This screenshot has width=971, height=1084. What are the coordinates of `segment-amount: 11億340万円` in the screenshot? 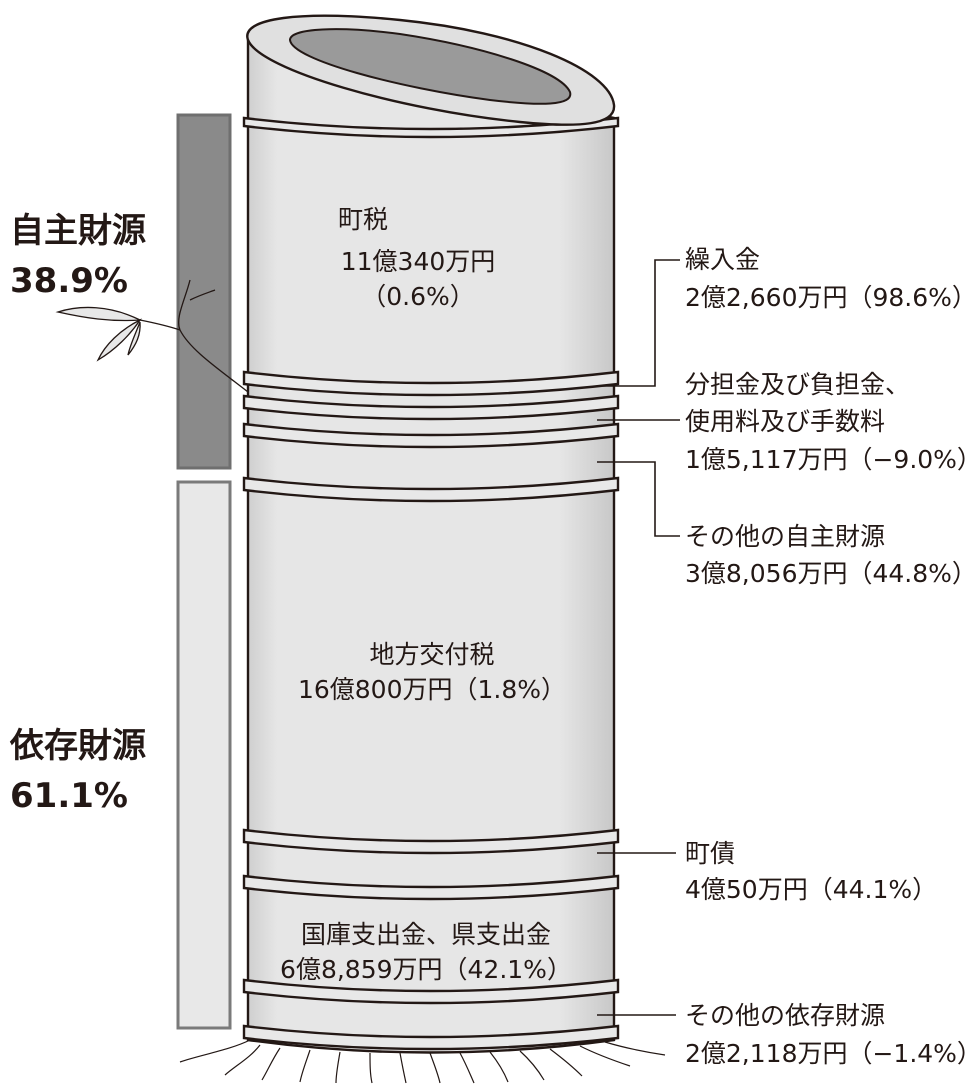 It's located at (418, 261).